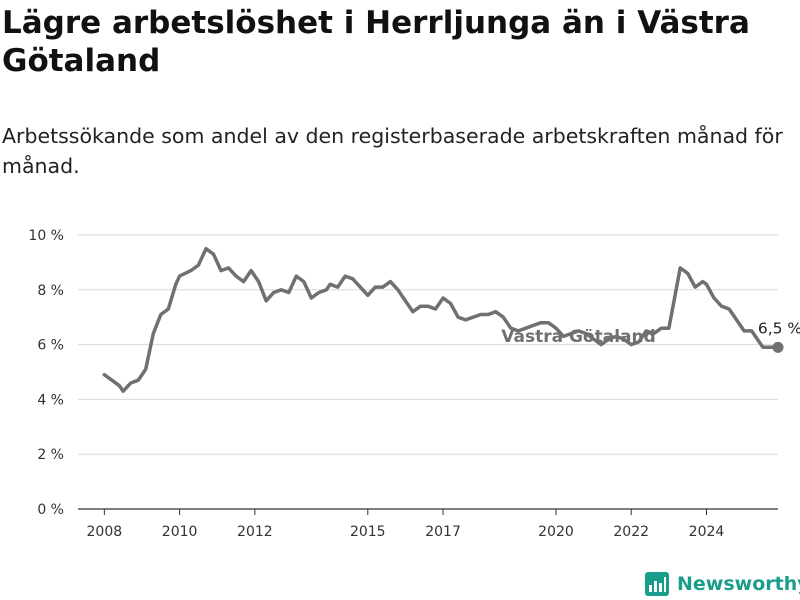  I want to click on x-tick-label: 2008, so click(105, 532).